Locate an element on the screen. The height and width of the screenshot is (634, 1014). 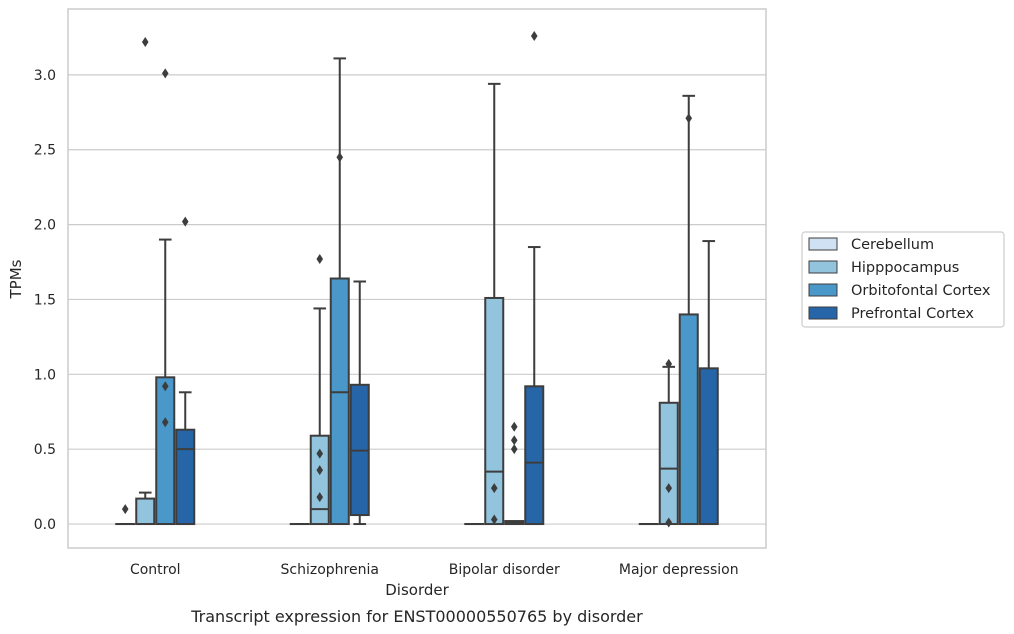
y-tick-label: 1.5 is located at coordinates (45, 300).